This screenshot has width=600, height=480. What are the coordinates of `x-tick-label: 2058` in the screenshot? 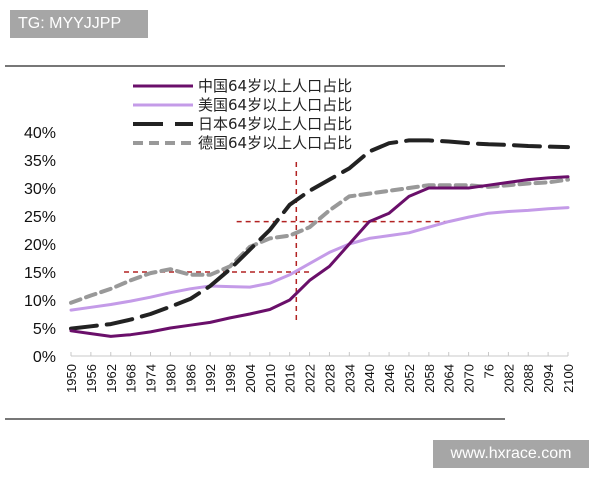 It's located at (429, 378).